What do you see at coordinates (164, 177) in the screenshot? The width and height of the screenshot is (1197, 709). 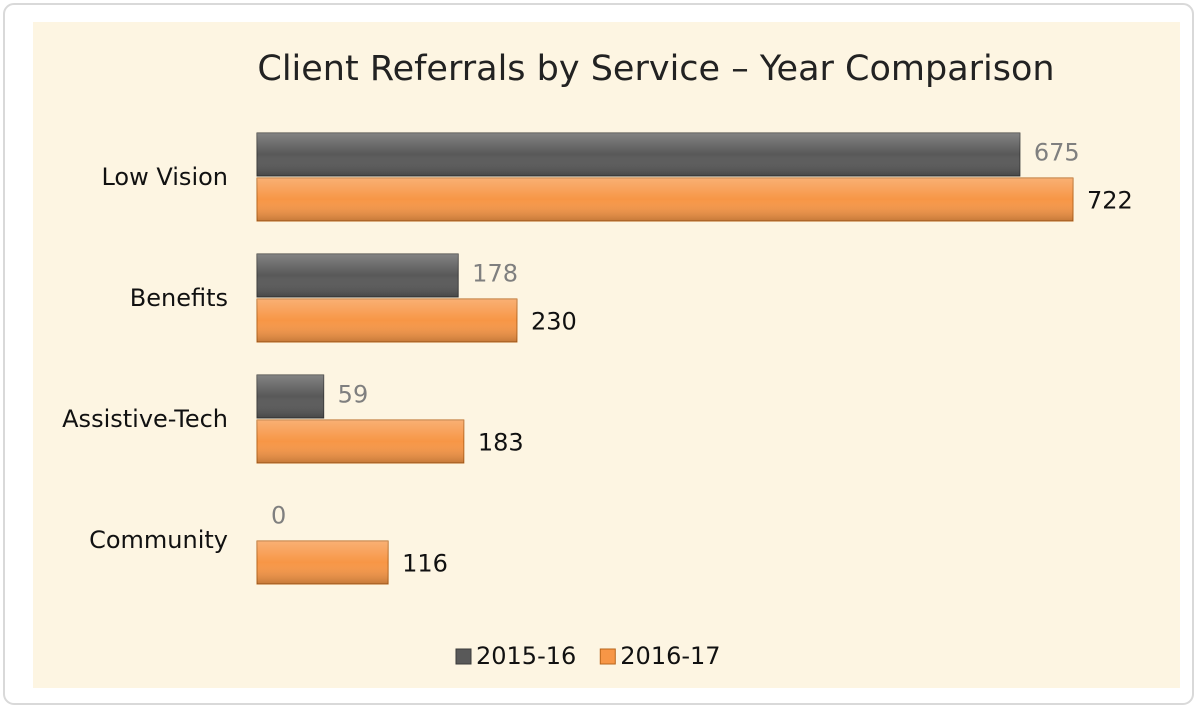 I see `category-label: Low Vision` at bounding box center [164, 177].